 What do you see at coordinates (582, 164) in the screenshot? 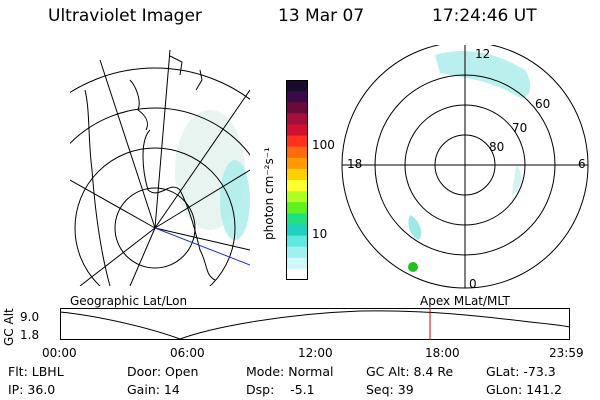
I see `mlt-label-right: 6` at bounding box center [582, 164].